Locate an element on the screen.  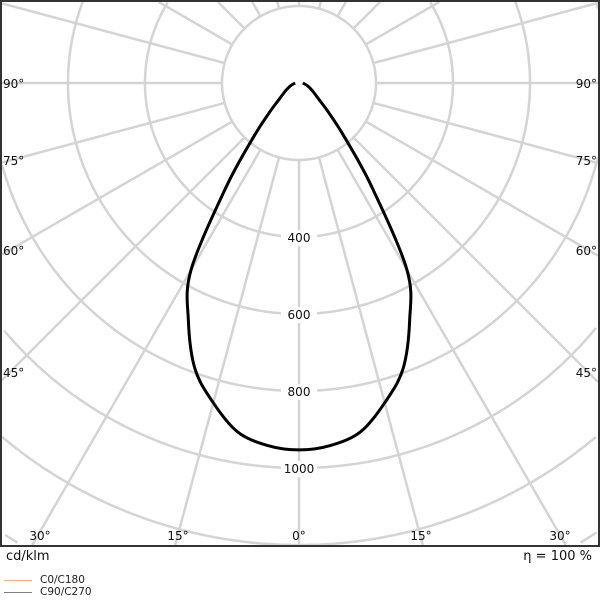
legend-item-c0: C0/C180 is located at coordinates (48, 580).